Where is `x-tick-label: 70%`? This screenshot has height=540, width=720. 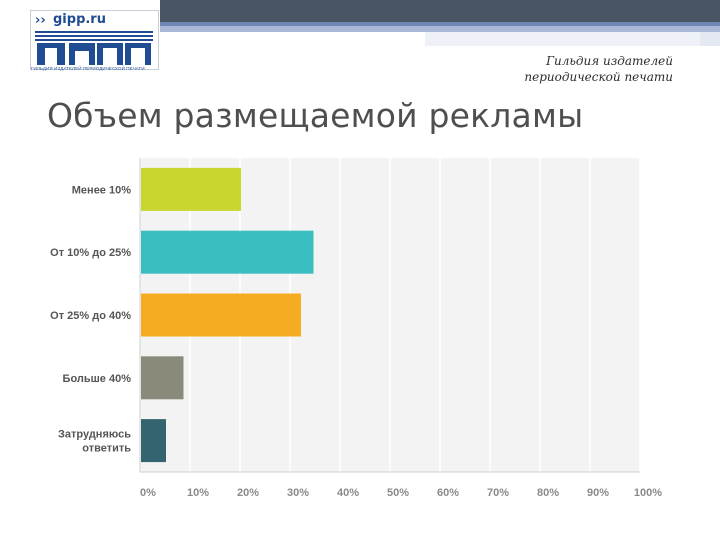
x-tick-label: 70% is located at coordinates (498, 493).